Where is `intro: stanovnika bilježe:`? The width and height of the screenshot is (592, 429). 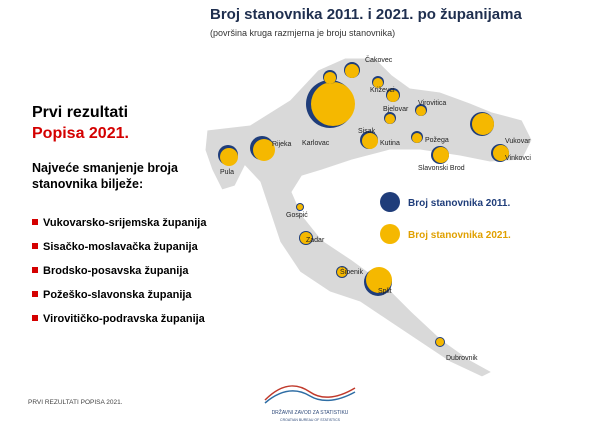 intro: stanovnika bilježe: is located at coordinates (87, 184).